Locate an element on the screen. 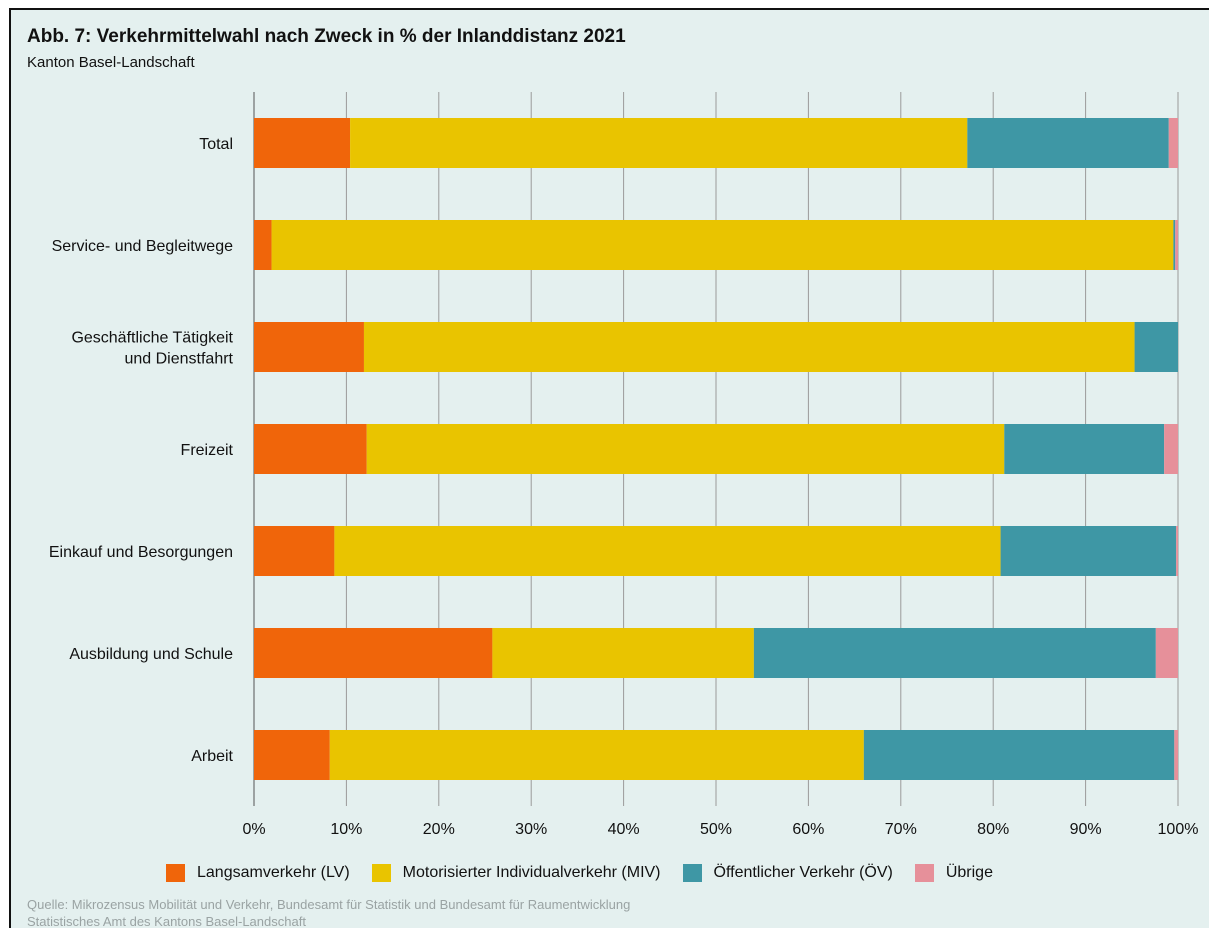 This screenshot has height=930, width=1209. legend-label: Öffentlicher Verkehr (ÖV) is located at coordinates (803, 872).